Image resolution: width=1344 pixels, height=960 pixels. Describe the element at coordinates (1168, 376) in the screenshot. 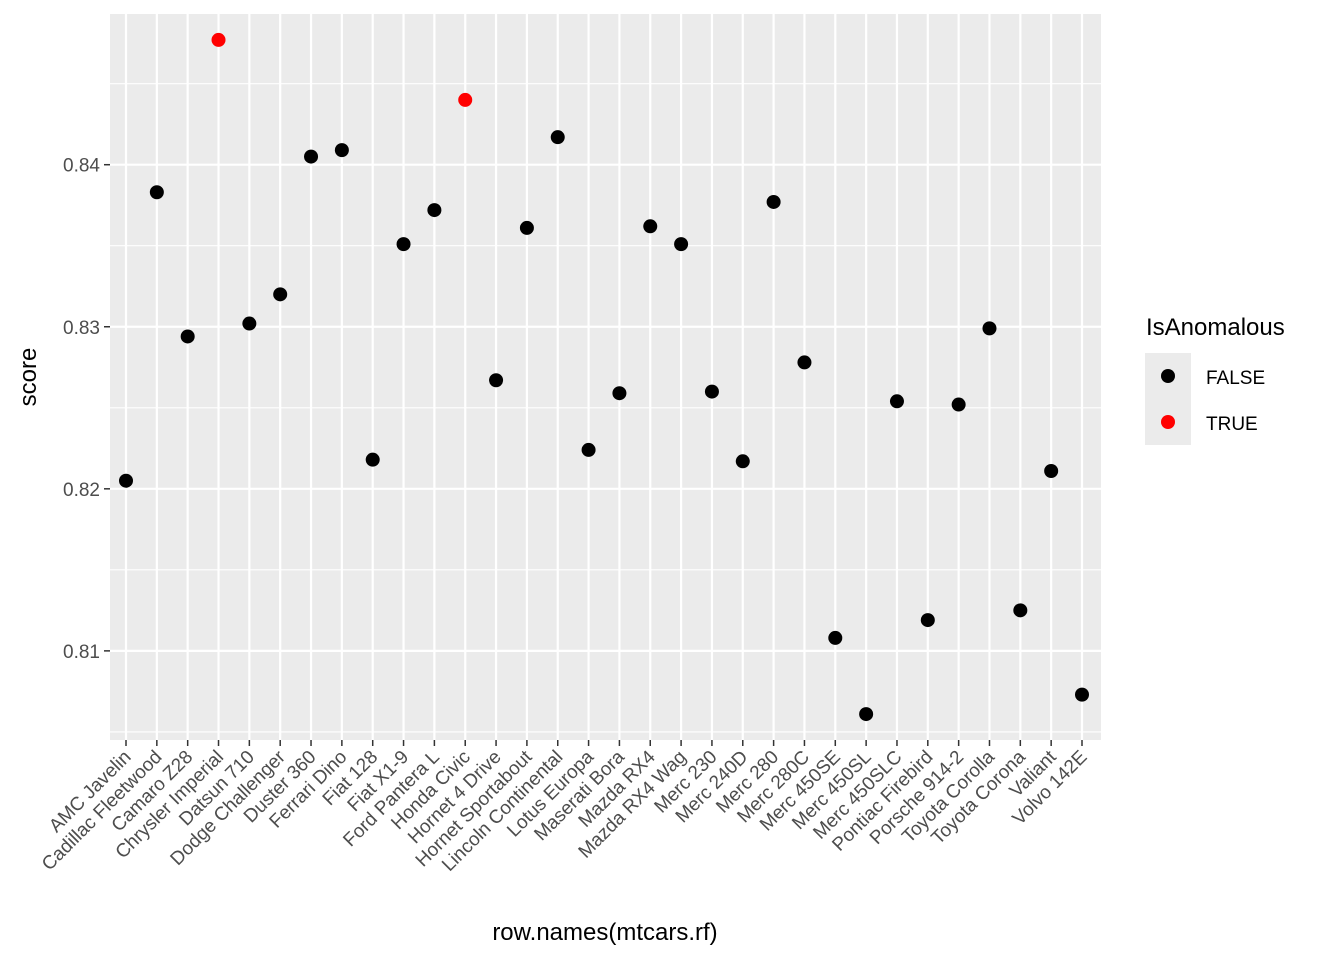

I see `legend-key-false` at that location.